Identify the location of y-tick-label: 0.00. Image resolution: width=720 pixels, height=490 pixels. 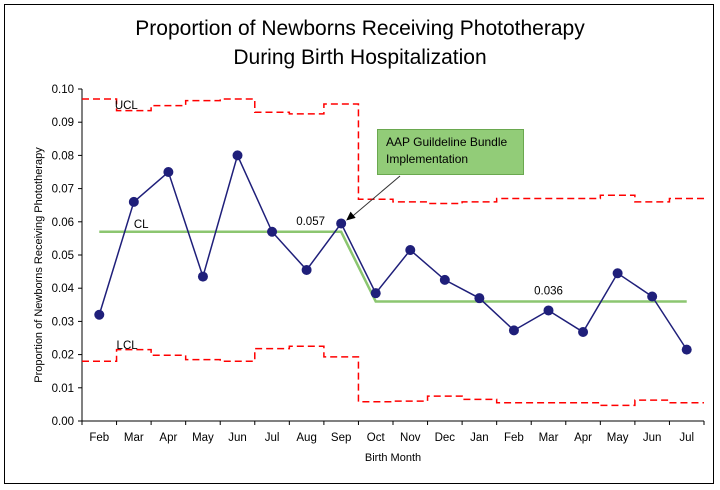
(63, 422).